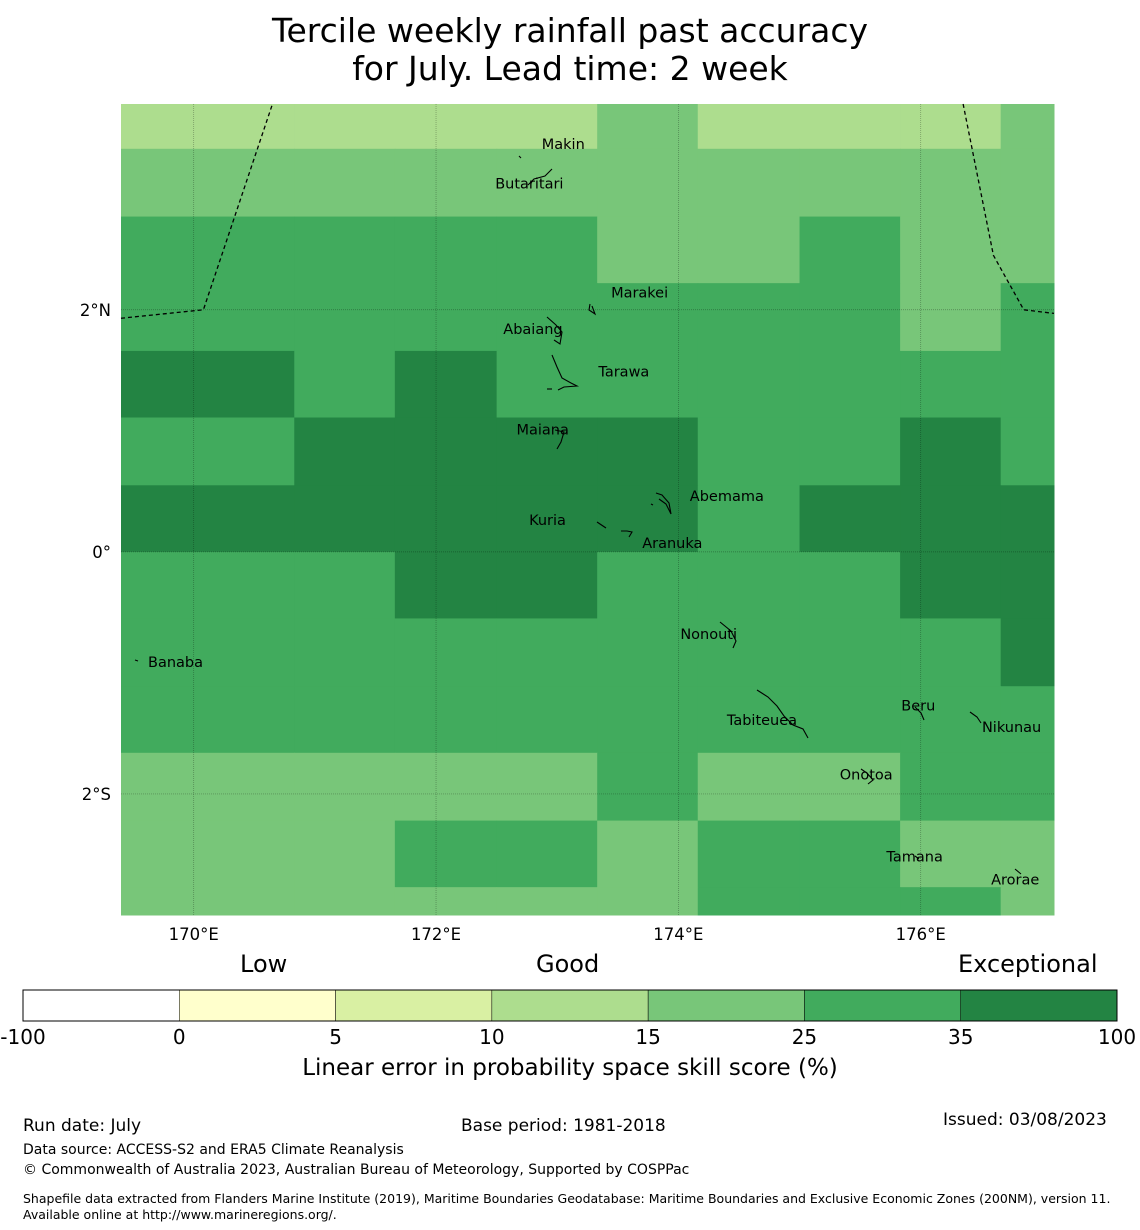  I want to click on island-label: Tabiteuea, so click(761, 721).